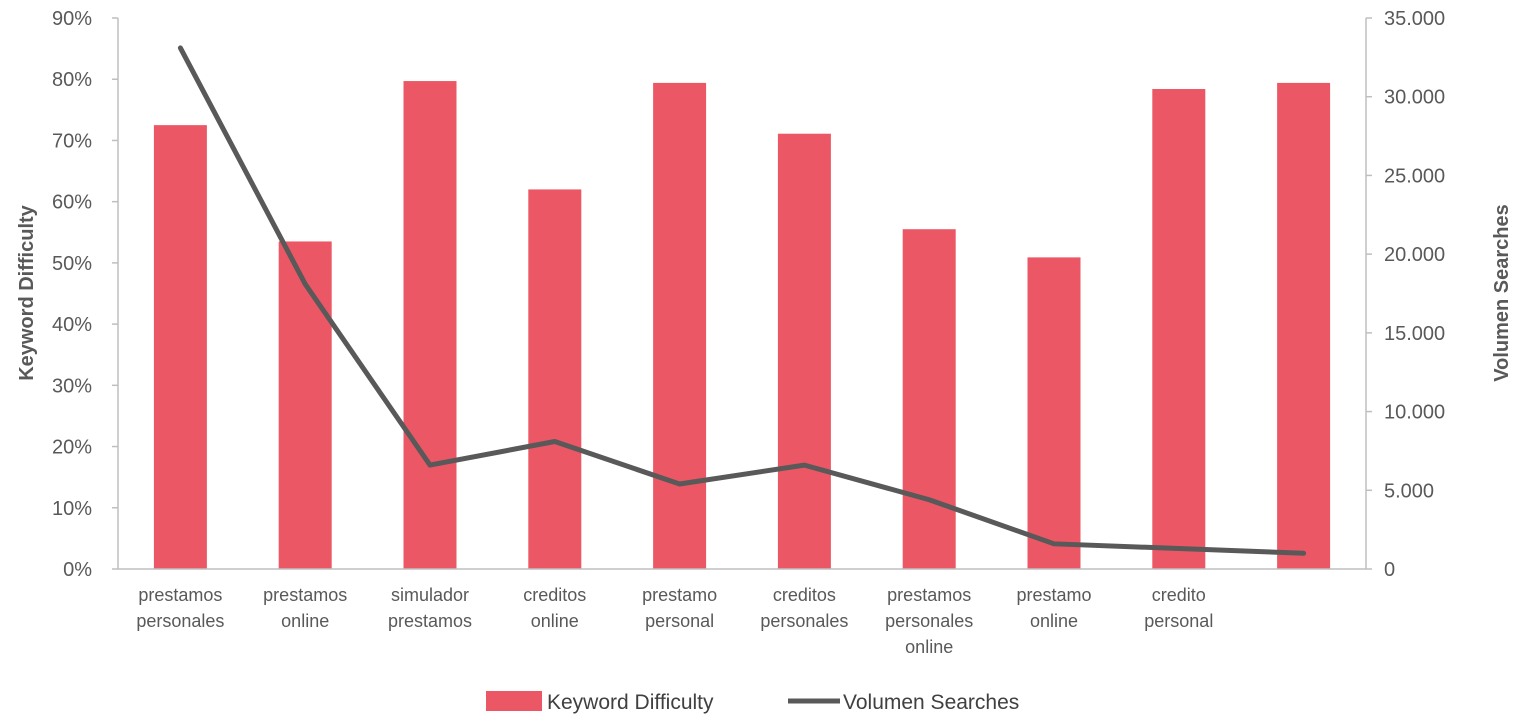 This screenshot has width=1514, height=716. Describe the element at coordinates (72, 141) in the screenshot. I see `y-left-tick-label-7: 70%` at that location.